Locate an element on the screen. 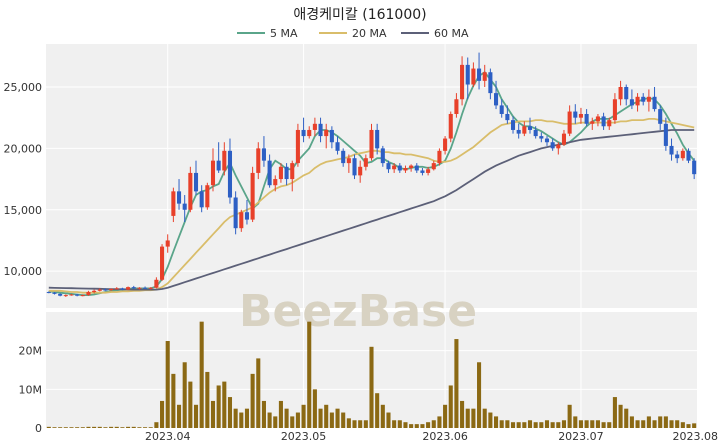 Image resolution: width=720 pixels, height=448 pixels. legend-item: 5 MA is located at coordinates (267, 33).